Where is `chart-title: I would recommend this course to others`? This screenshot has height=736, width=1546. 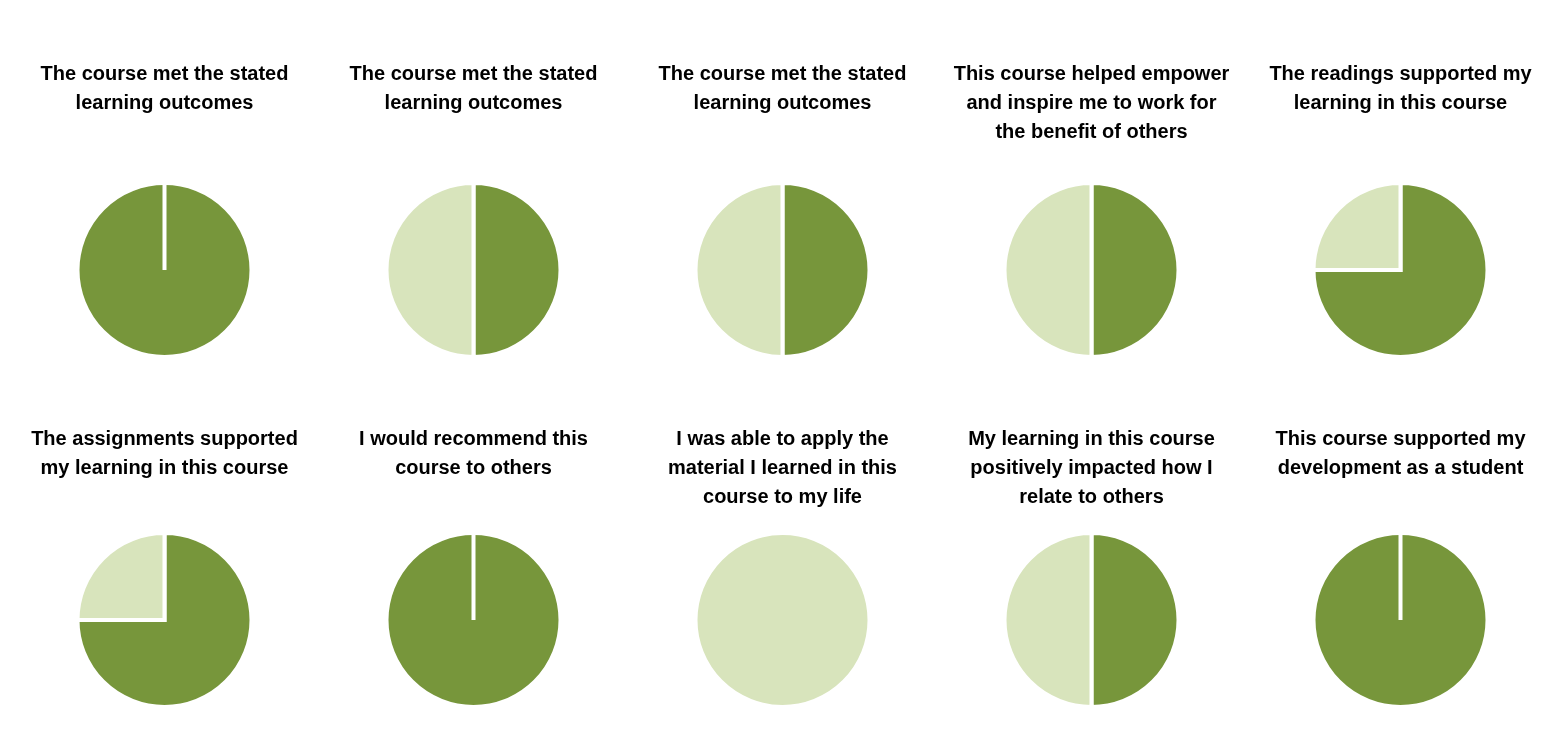 chart-title: I would recommend this course to others is located at coordinates (473, 452).